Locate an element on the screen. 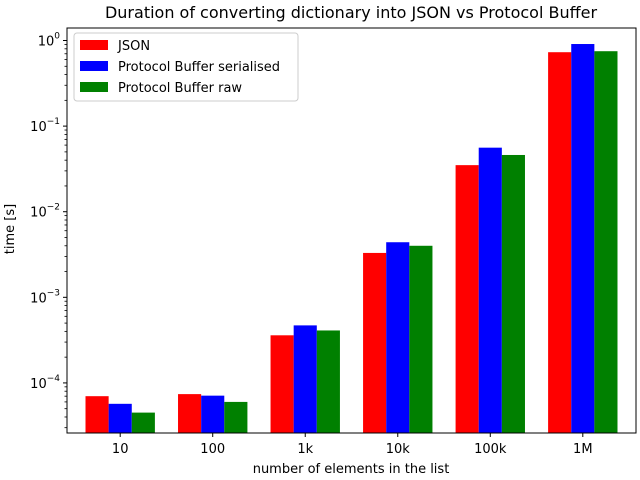 The width and height of the screenshot is (640, 480). bar-json-1m is located at coordinates (560, 242).